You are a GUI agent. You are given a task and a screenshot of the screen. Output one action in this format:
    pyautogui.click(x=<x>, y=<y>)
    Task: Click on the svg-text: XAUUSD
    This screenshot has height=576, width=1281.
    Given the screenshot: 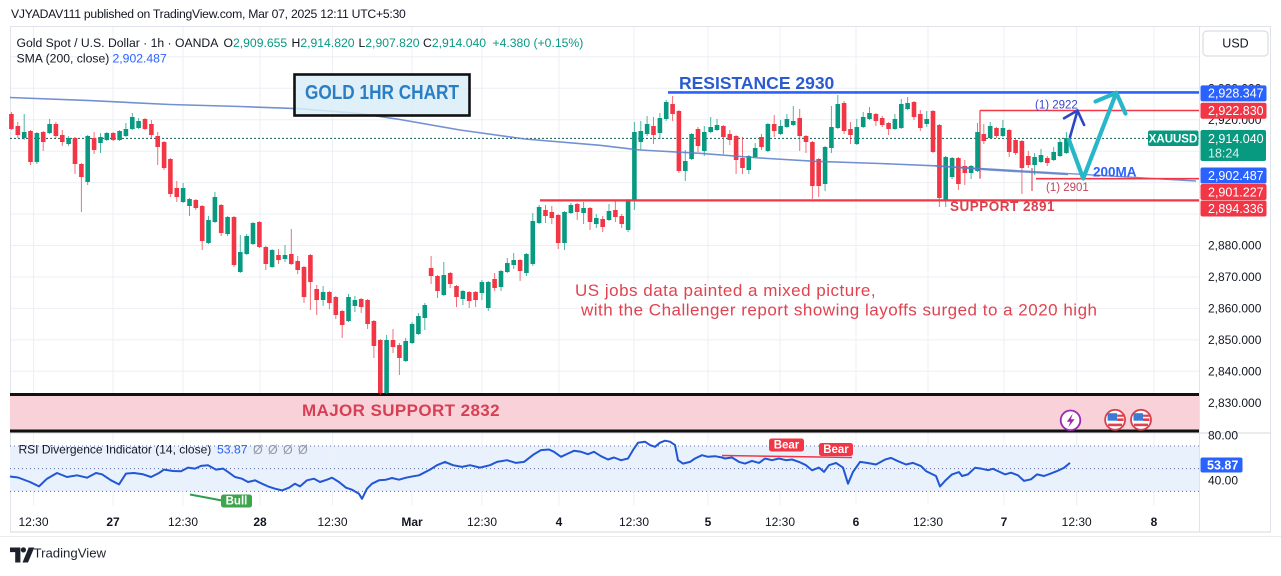 What is the action you would take?
    pyautogui.click(x=1173, y=140)
    